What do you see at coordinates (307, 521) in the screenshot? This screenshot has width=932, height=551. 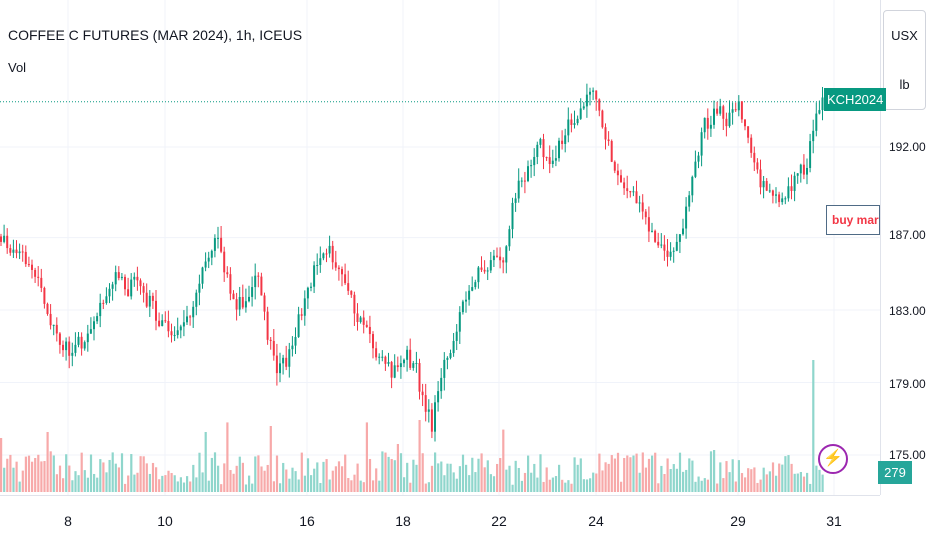 I see `time-tick: 16` at bounding box center [307, 521].